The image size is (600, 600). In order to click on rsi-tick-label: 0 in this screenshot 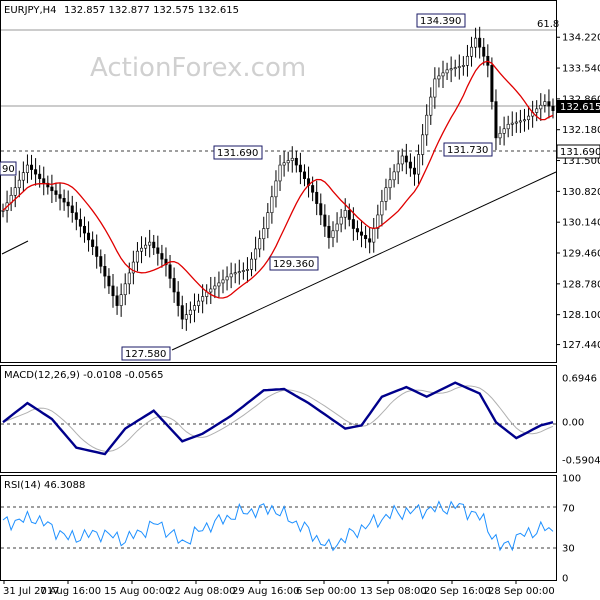, I will do `click(565, 579)`.